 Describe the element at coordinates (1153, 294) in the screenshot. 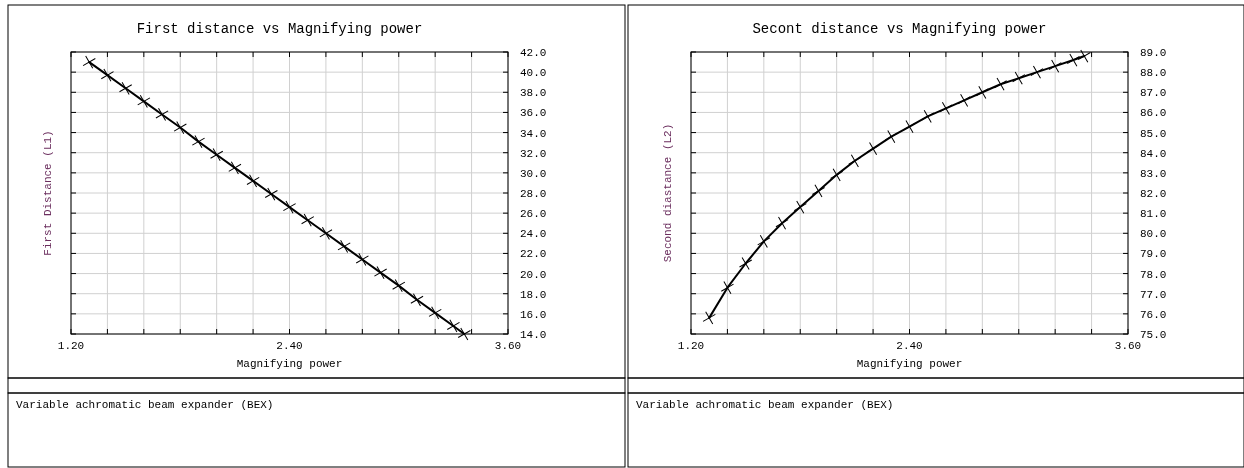

I see `y-tick-label: 77.0` at that location.